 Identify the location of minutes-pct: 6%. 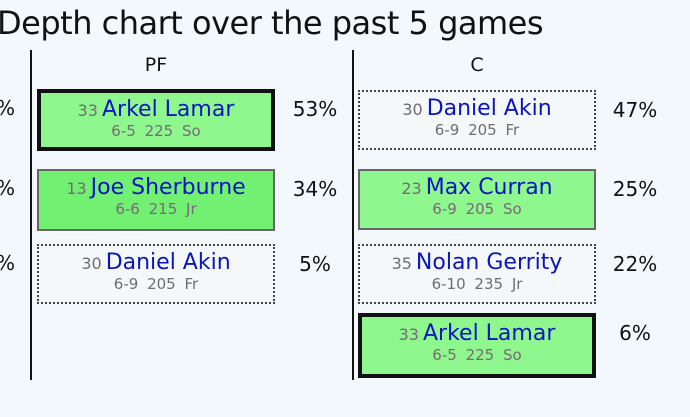
(635, 333).